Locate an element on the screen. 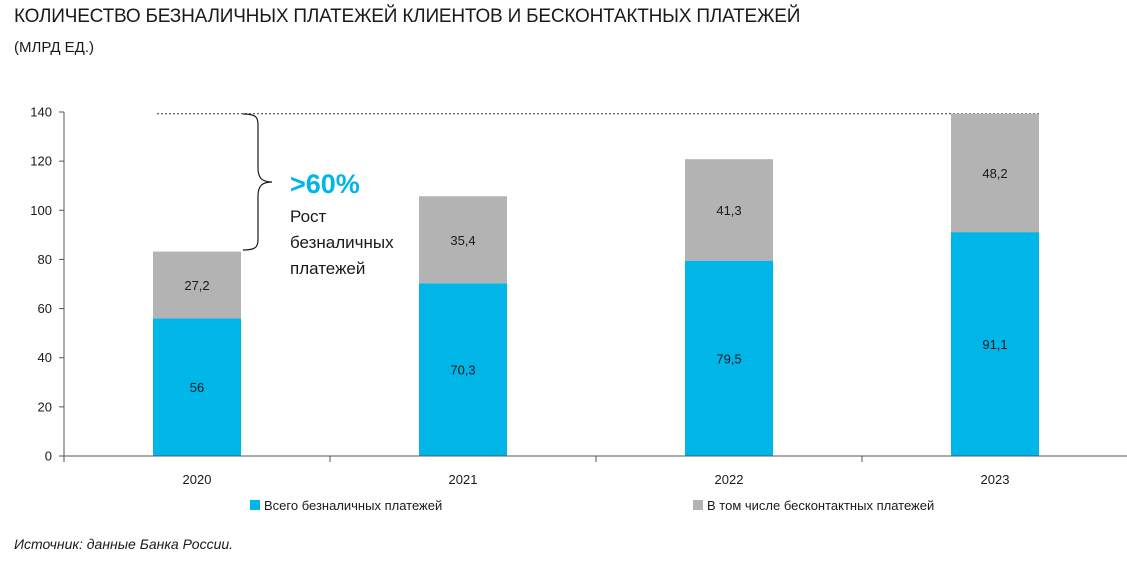  y-tick-label: 40 is located at coordinates (45, 357).